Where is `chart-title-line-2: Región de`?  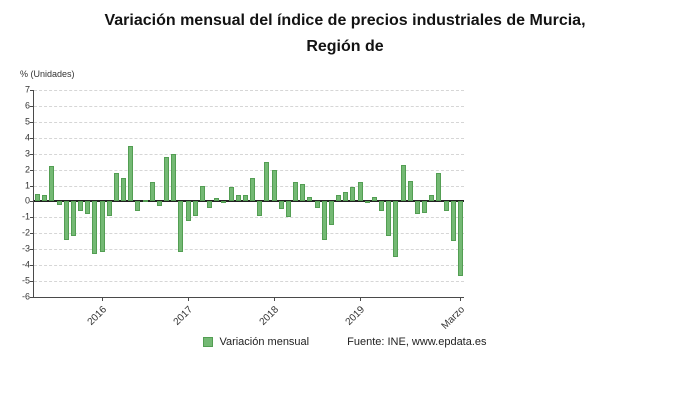
chart-title-line-2: Región de is located at coordinates (345, 46).